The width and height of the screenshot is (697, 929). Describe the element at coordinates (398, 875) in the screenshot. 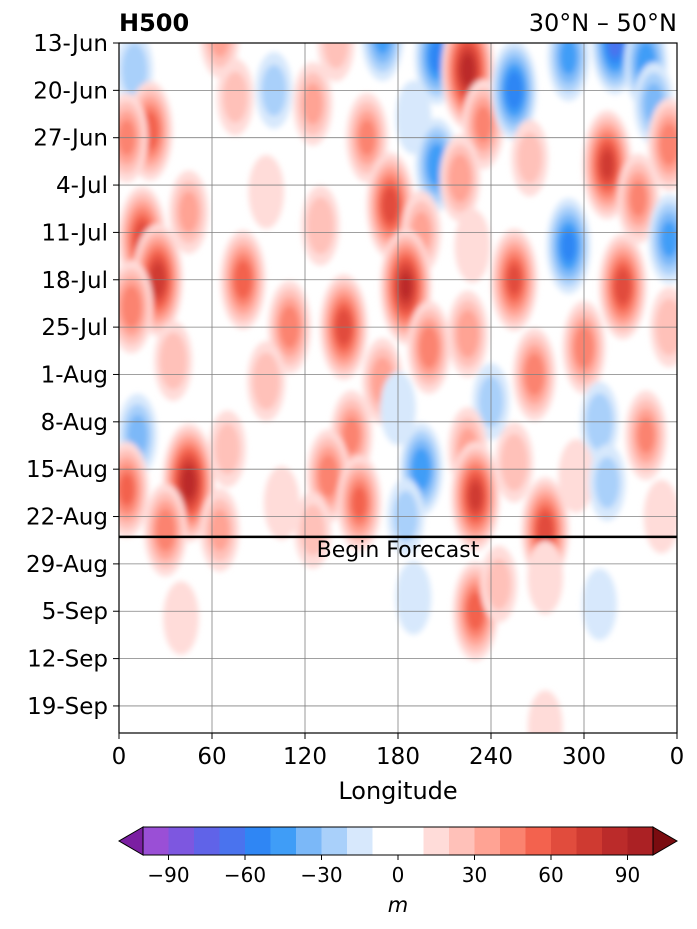

I see `colorbar-tick-label: 0` at that location.